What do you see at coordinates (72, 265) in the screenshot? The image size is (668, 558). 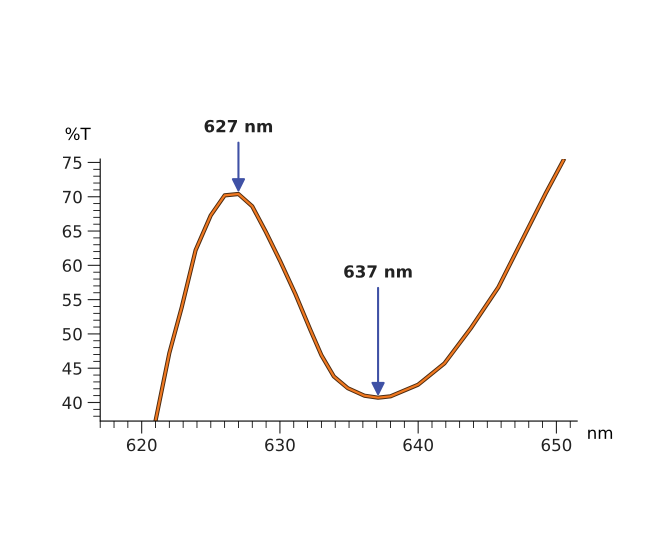 I see `y-tick-label: 60` at bounding box center [72, 265].